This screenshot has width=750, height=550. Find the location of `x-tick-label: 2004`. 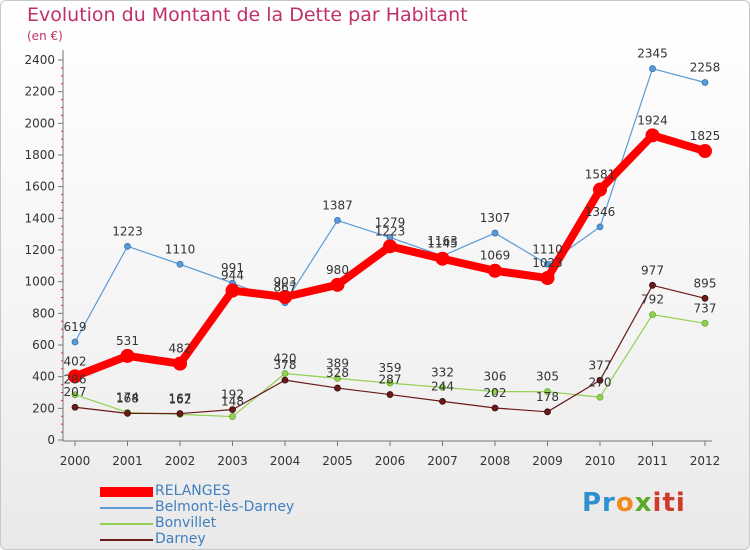

x-tick-label: 2004 is located at coordinates (285, 461).